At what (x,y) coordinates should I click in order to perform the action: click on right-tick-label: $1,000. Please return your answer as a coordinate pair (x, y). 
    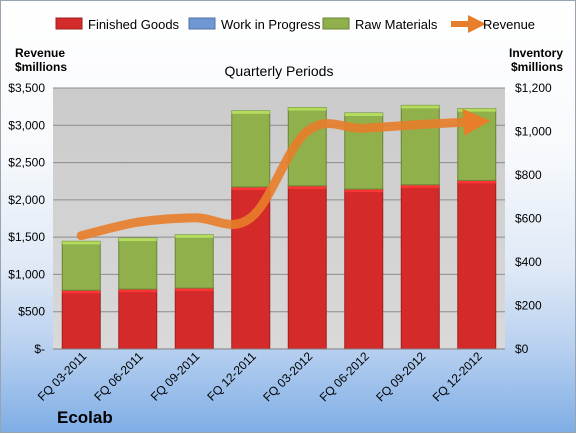
    Looking at the image, I should click on (533, 132).